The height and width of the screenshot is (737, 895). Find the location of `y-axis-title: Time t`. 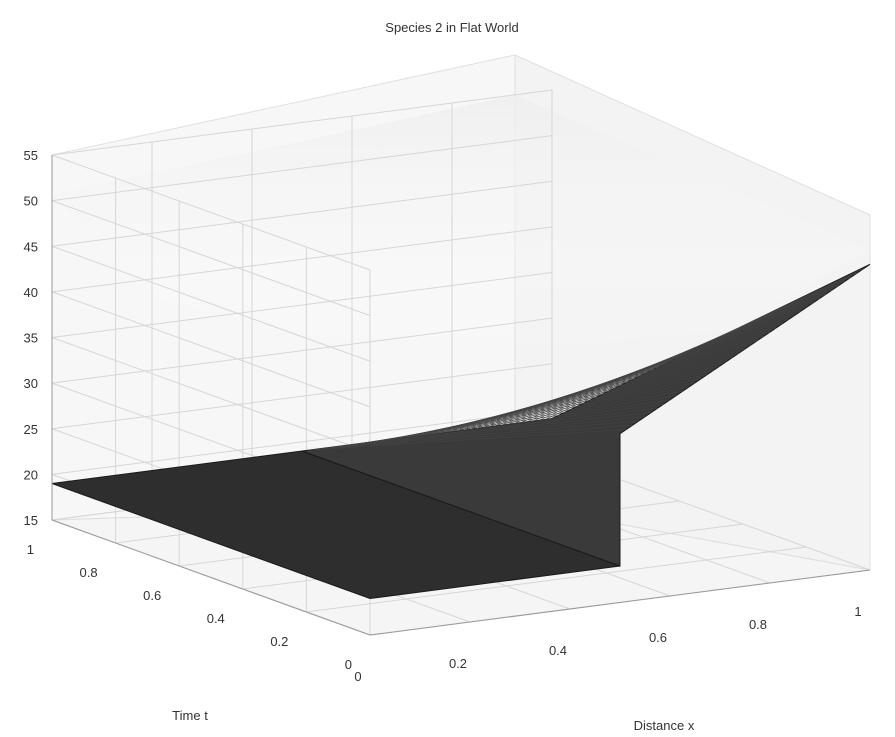

y-axis-title: Time t is located at coordinates (190, 715).